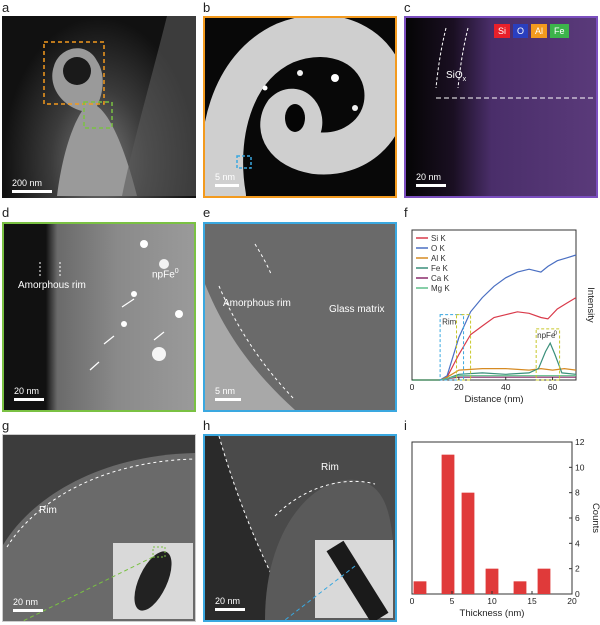 This screenshot has height=625, width=600. Describe the element at coordinates (452, 601) in the screenshot. I see `x-tick-label-1: 5` at that location.